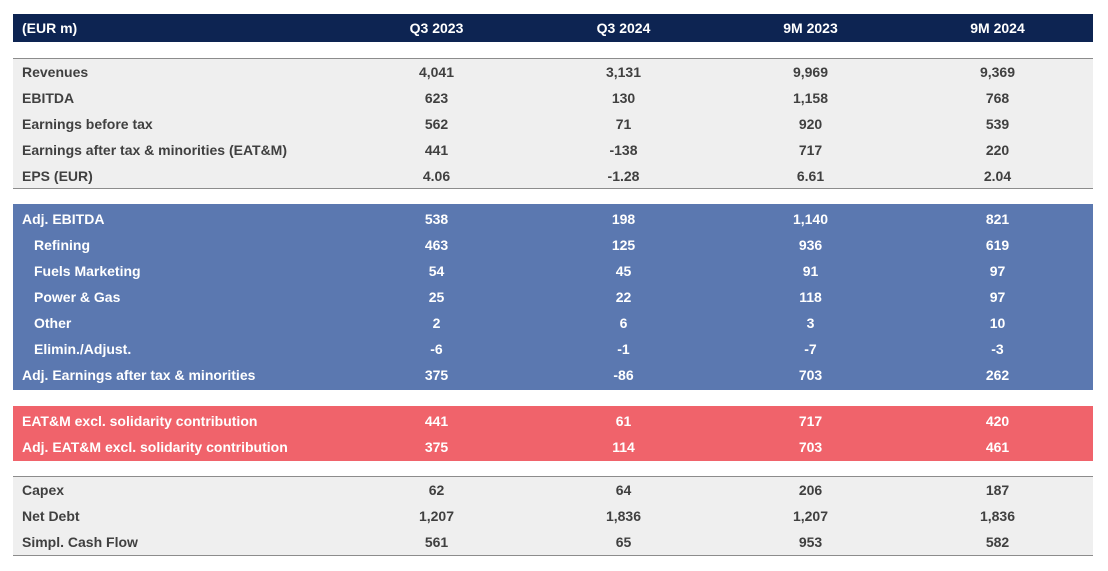 The image size is (1108, 571). What do you see at coordinates (155, 446) in the screenshot?
I see `row-label: Adj. EAT&M excl. solidarity contribution` at bounding box center [155, 446].